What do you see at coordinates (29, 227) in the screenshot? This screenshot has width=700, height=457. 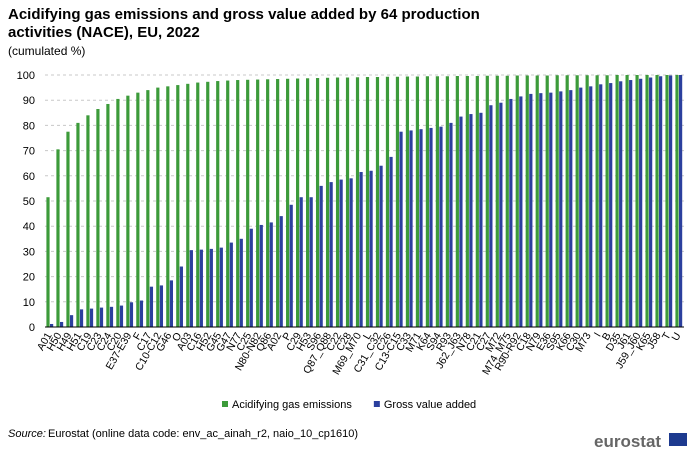 I see `y-tick-label: 40` at bounding box center [29, 227].